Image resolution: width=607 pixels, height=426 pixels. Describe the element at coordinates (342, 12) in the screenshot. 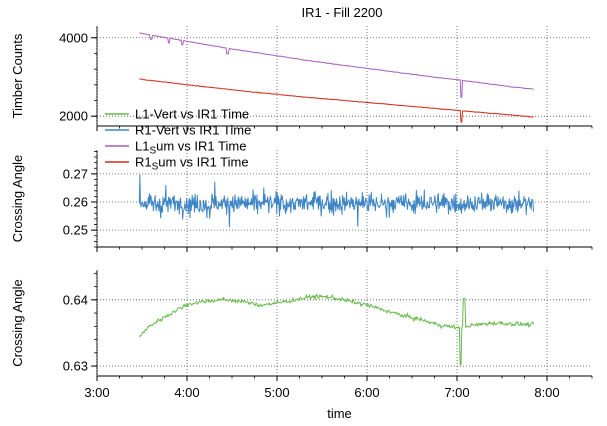

I see `chart-title: IR1 - Fill 2200` at that location.